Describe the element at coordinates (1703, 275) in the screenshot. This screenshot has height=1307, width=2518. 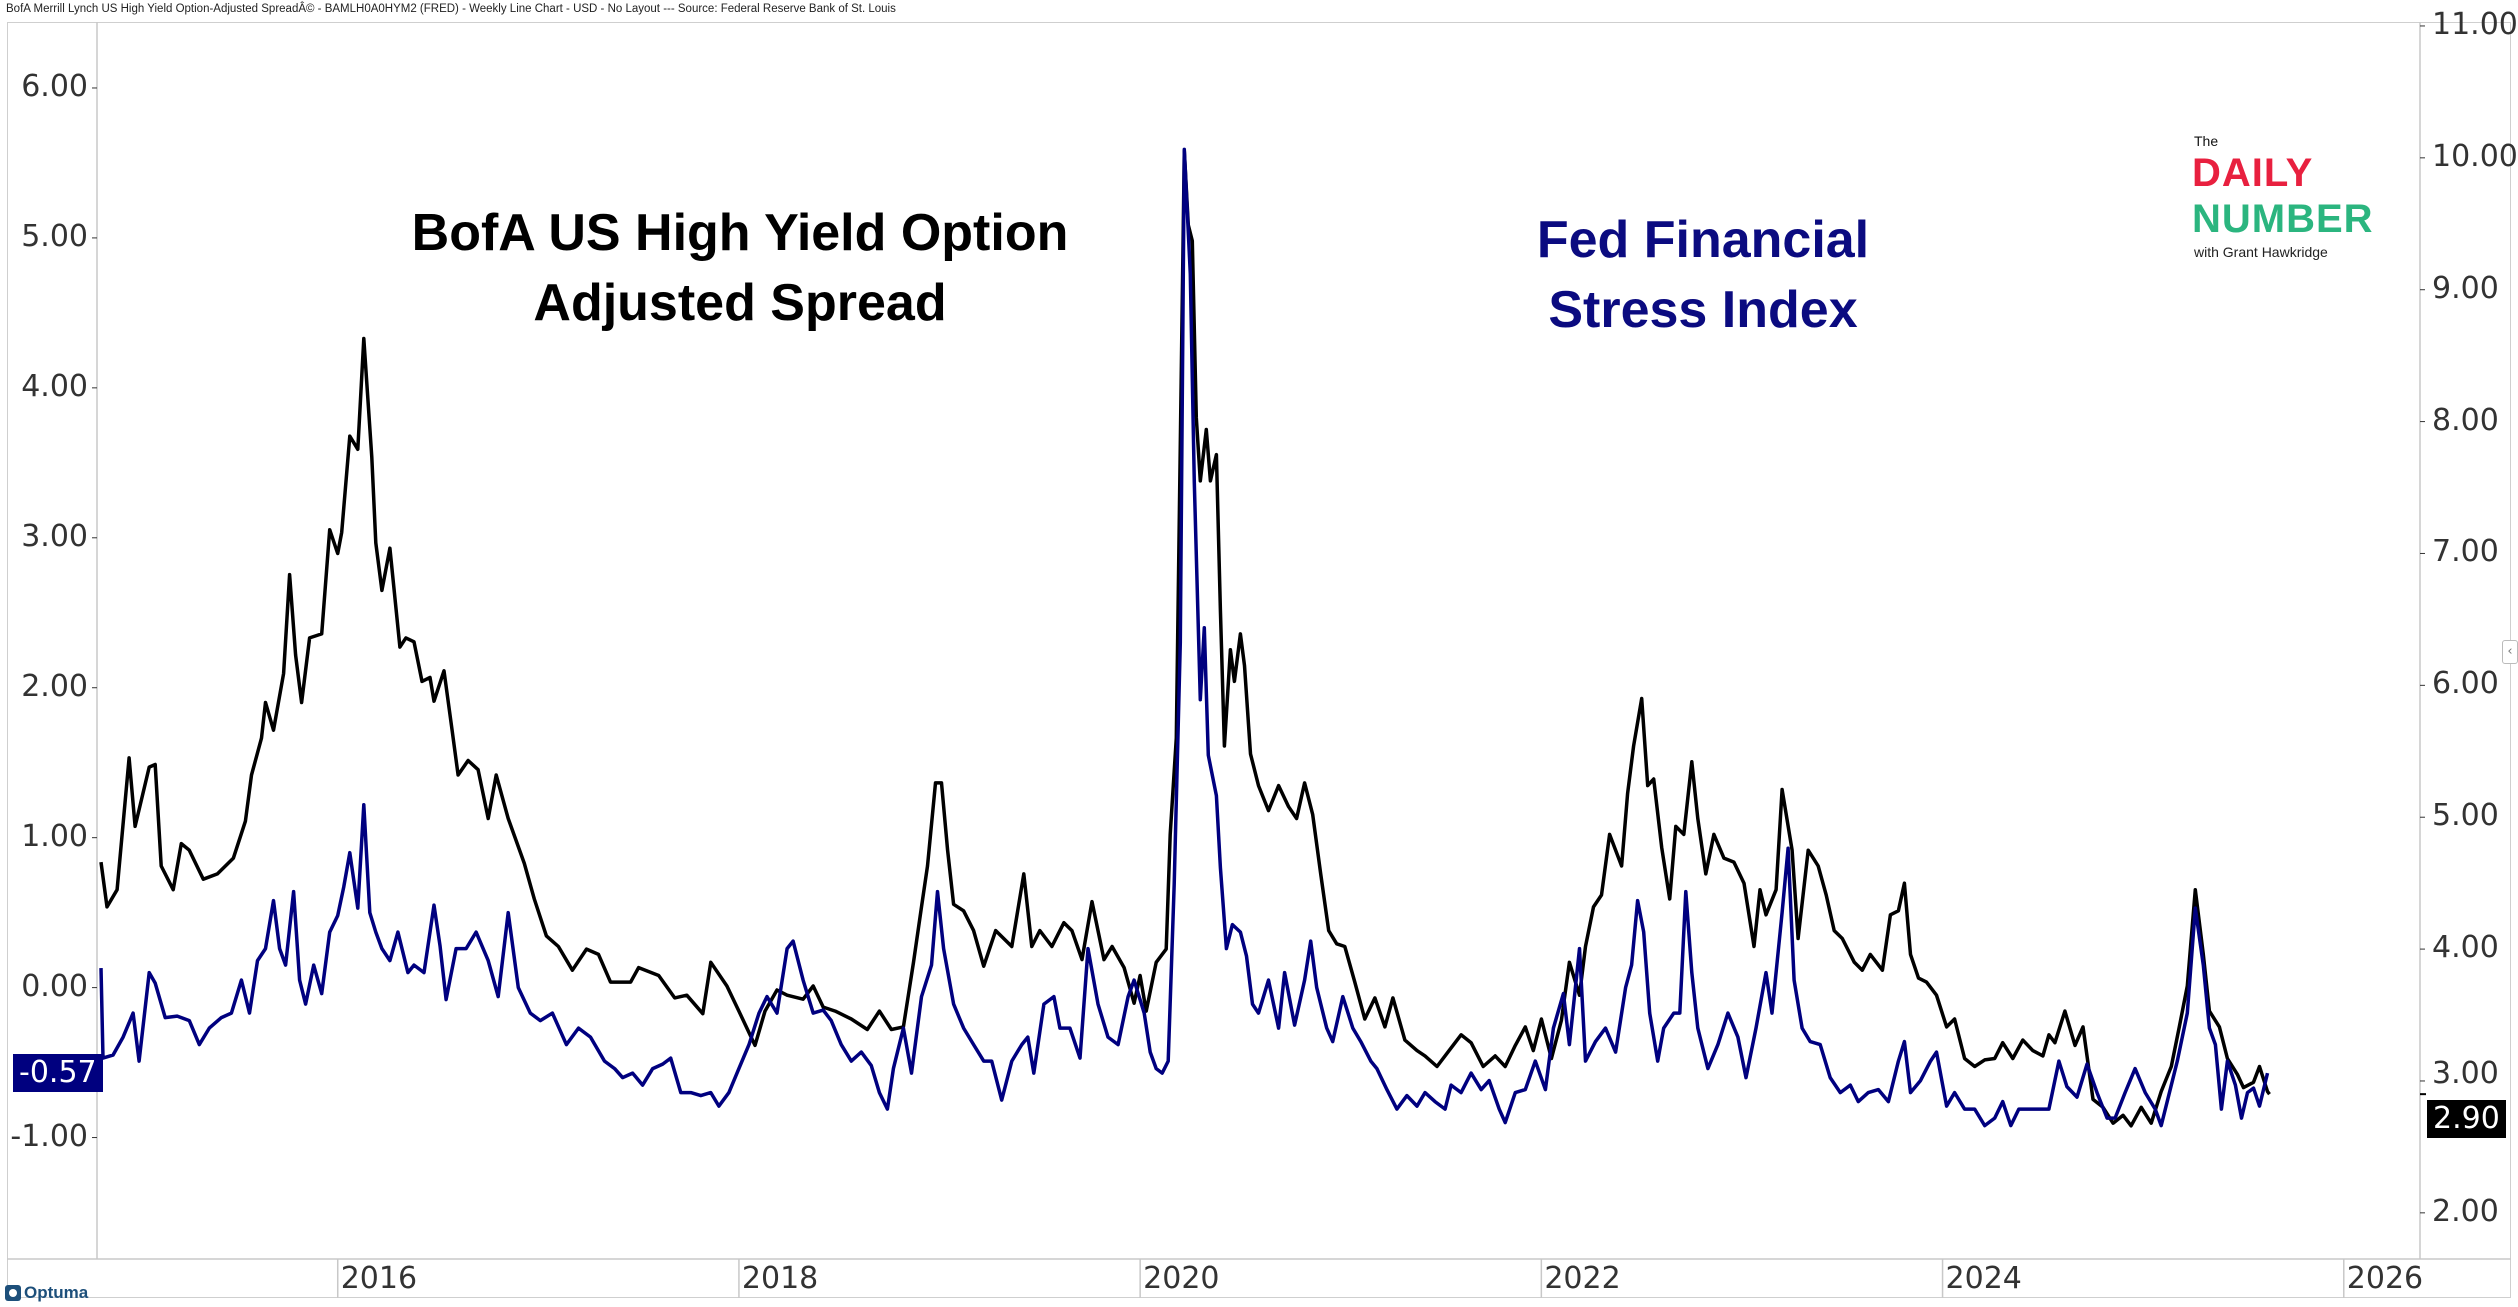
I see `fsi-title: Fed Financial Stress Index` at that location.